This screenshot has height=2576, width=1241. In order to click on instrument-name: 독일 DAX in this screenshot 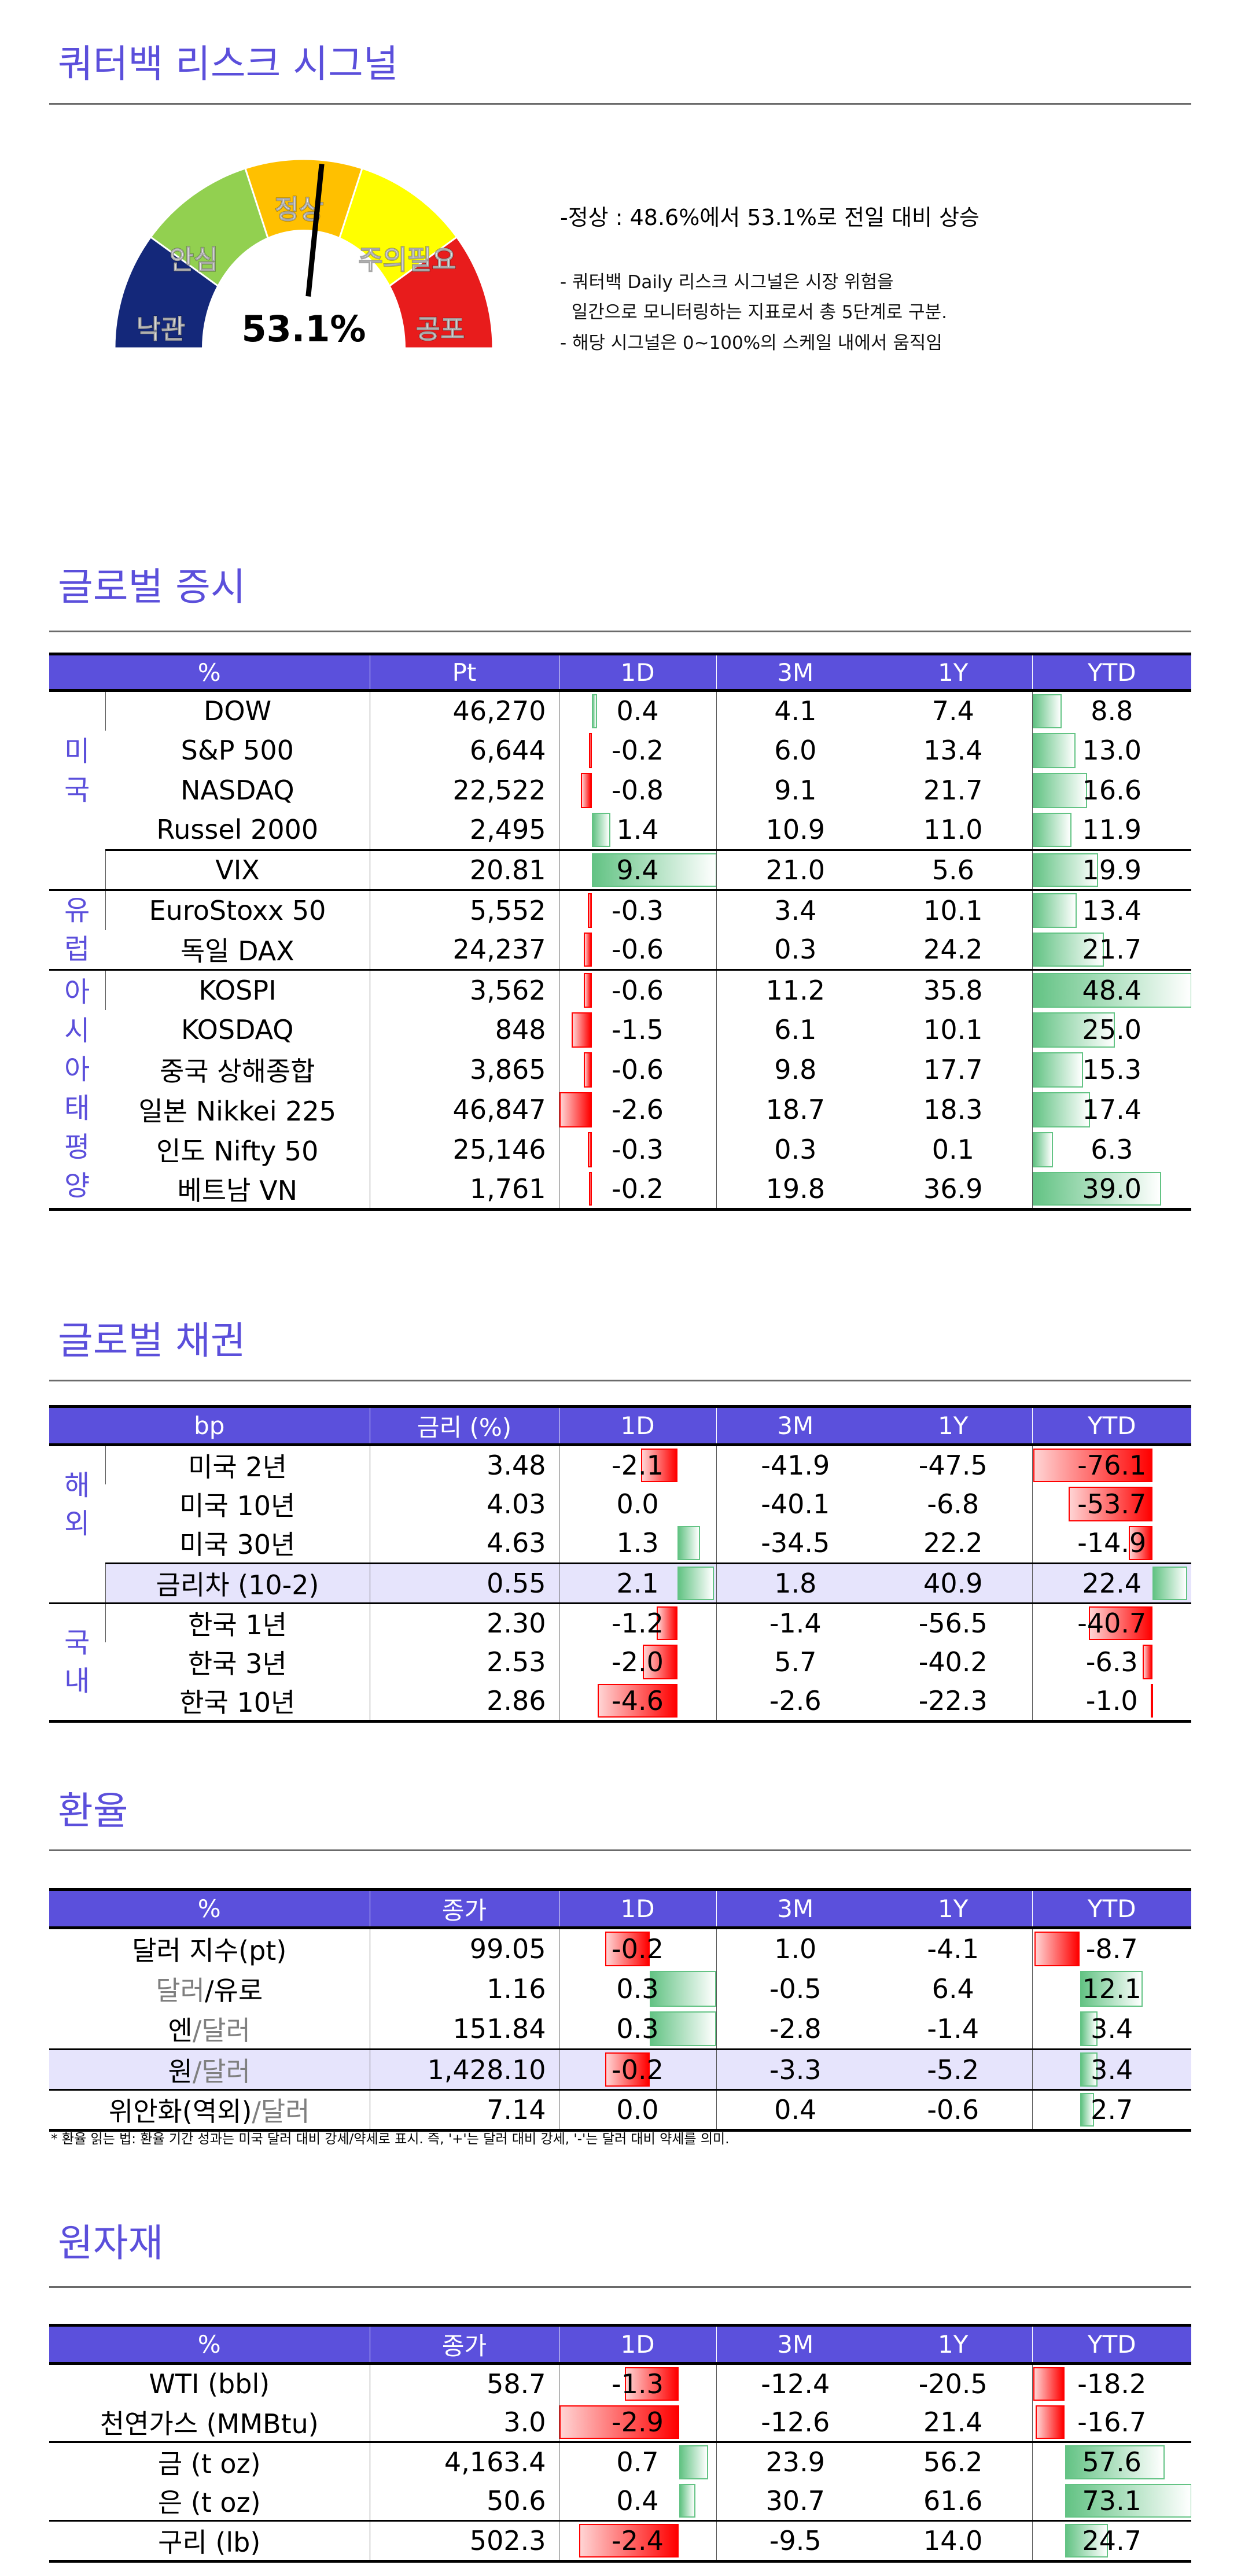, I will do `click(237, 951)`.